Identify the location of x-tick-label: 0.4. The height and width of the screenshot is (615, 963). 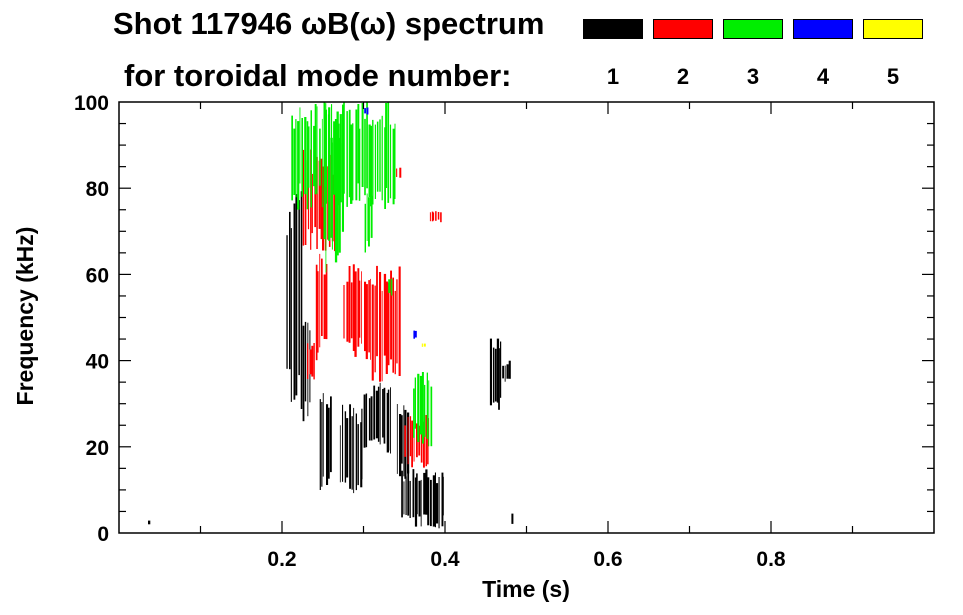
(445, 559).